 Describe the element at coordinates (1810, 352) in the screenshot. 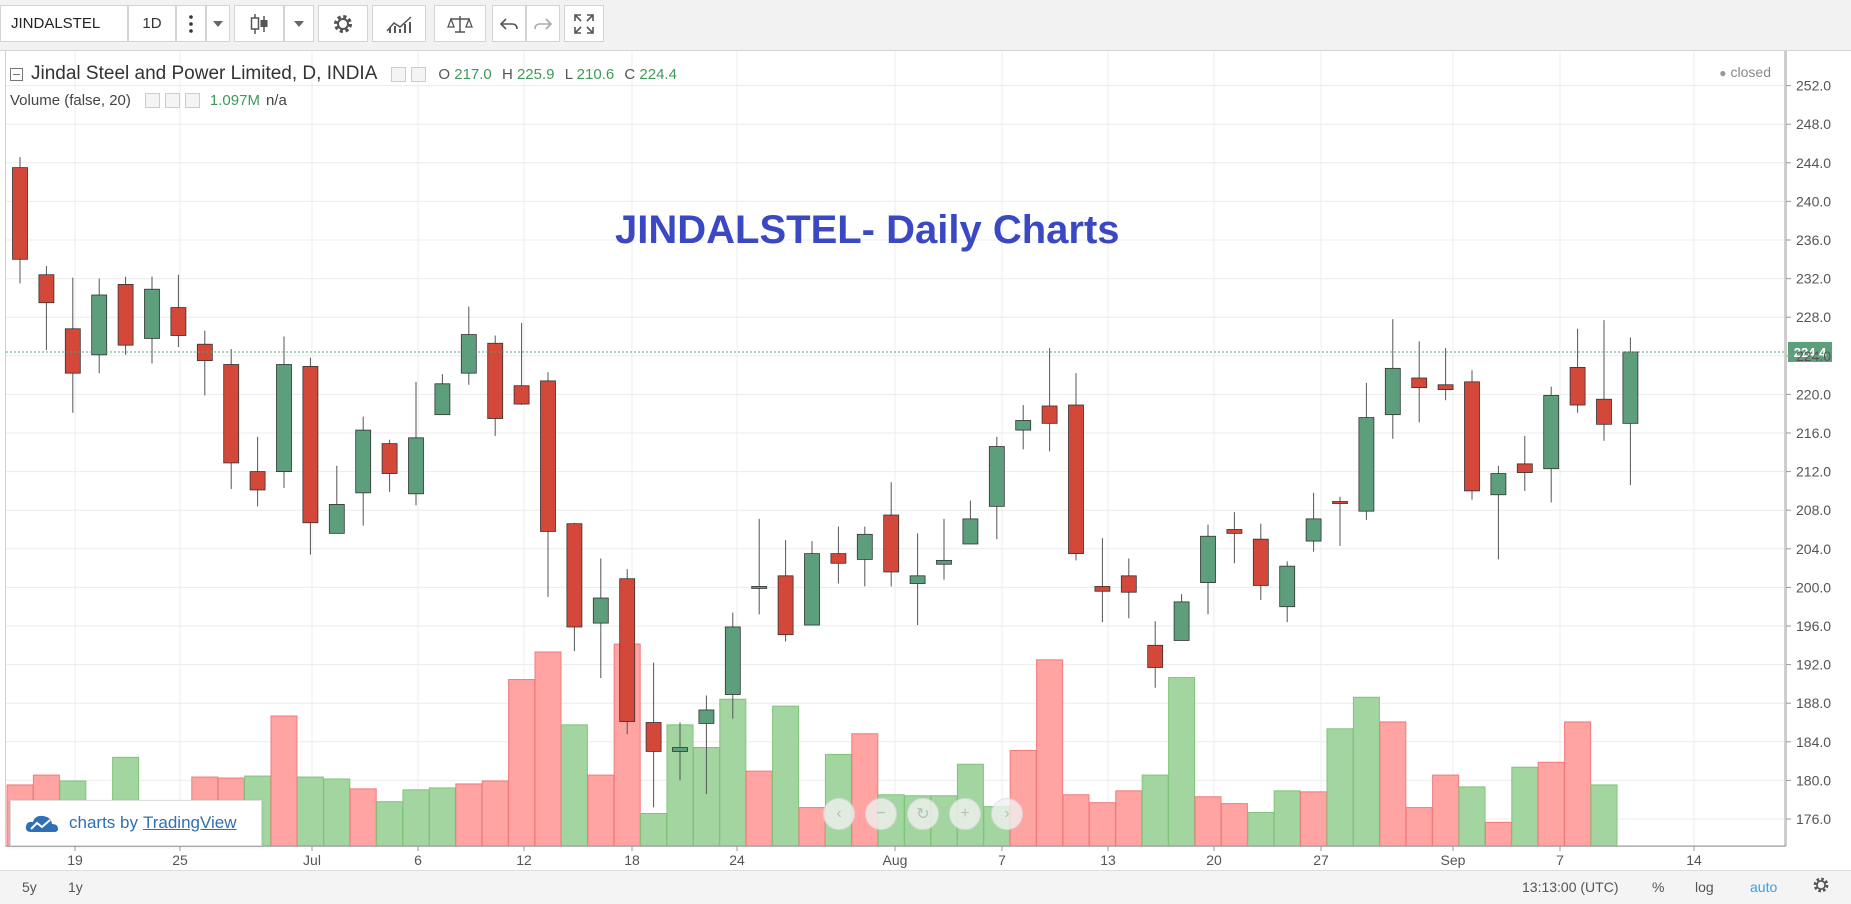

I see `last-price-label: 224.4` at that location.